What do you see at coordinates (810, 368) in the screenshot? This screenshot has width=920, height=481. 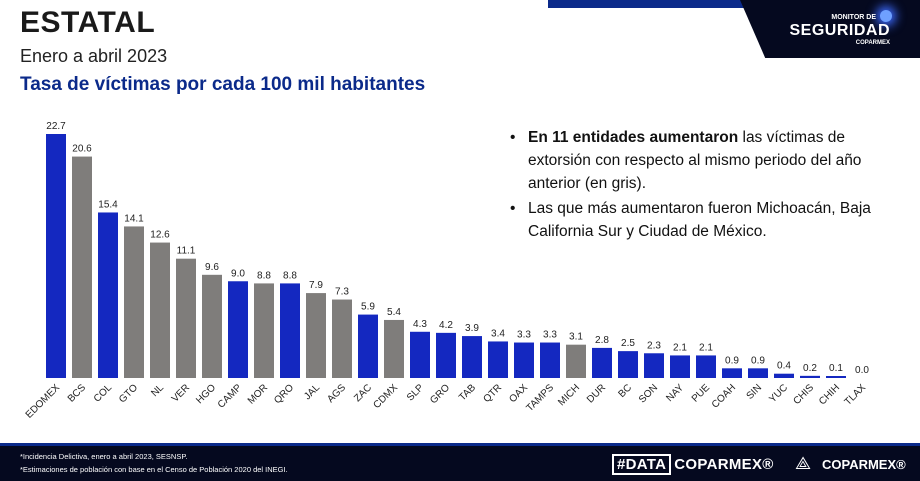 I see `data-label: 0.2` at bounding box center [810, 368].